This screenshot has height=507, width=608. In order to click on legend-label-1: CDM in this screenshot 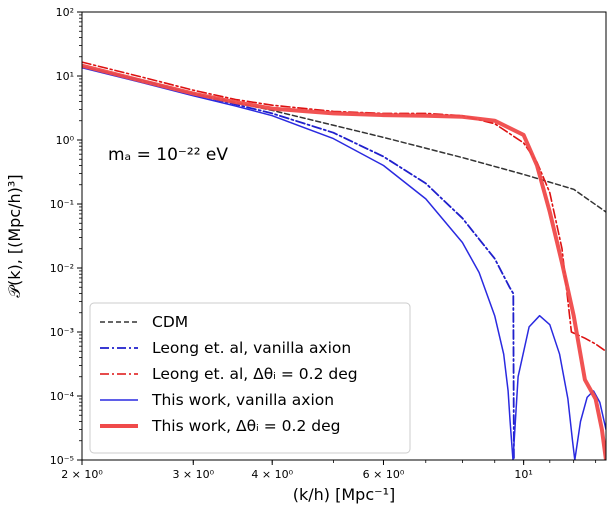, I will do `click(170, 322)`.